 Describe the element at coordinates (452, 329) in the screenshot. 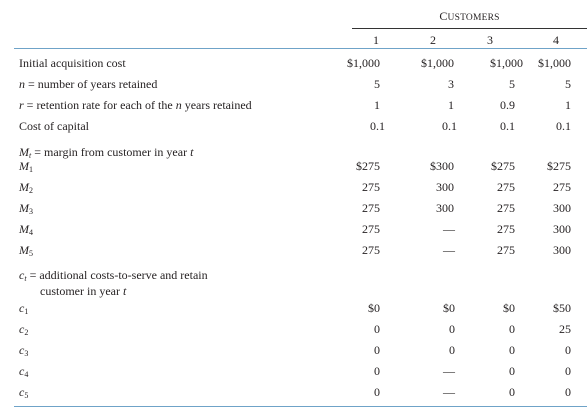

I see `cell-c2-2: 0` at that location.